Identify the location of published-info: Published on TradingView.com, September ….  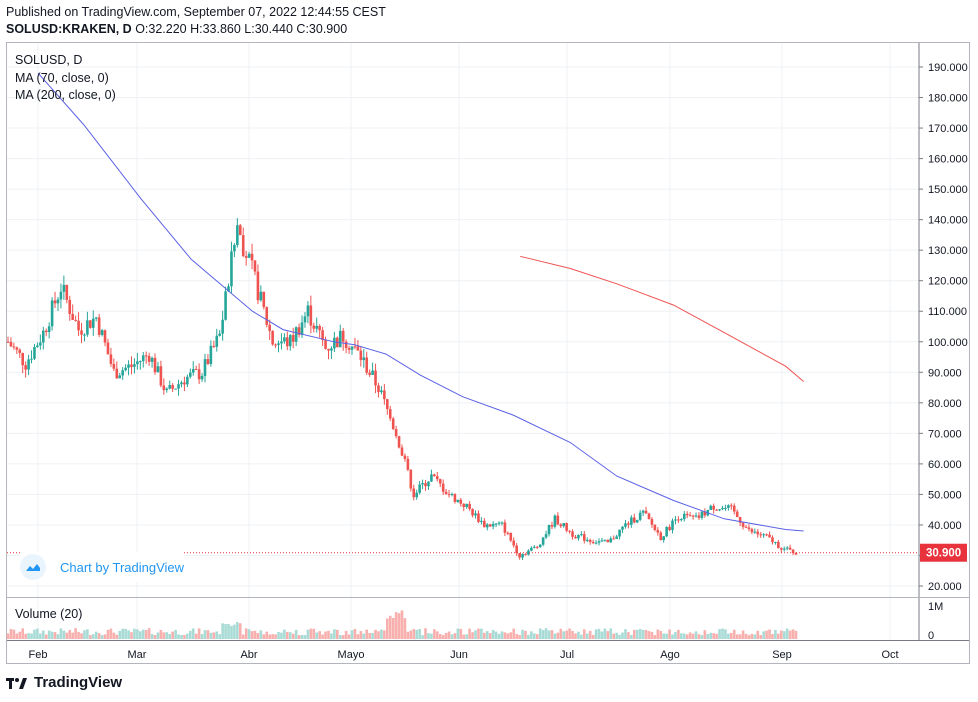
(196, 12).